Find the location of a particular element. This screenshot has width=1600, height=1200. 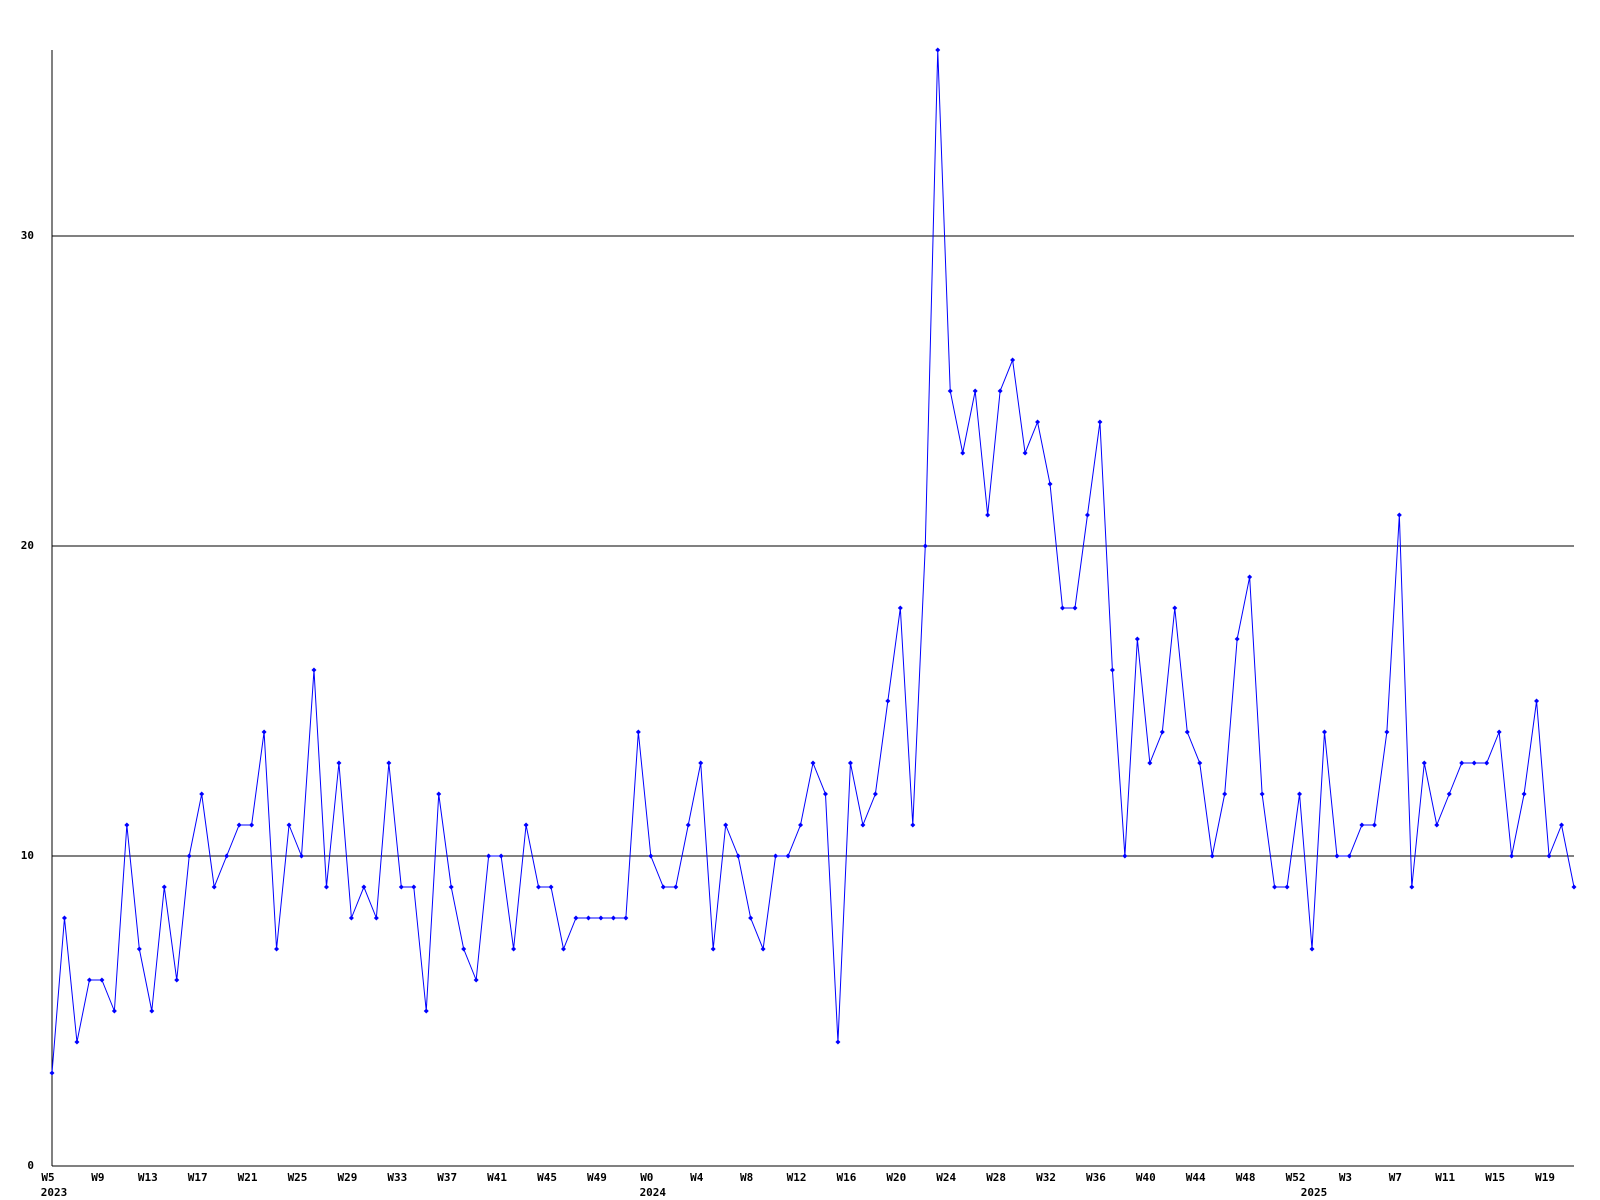

x-tick-label: W13 is located at coordinates (148, 1177).